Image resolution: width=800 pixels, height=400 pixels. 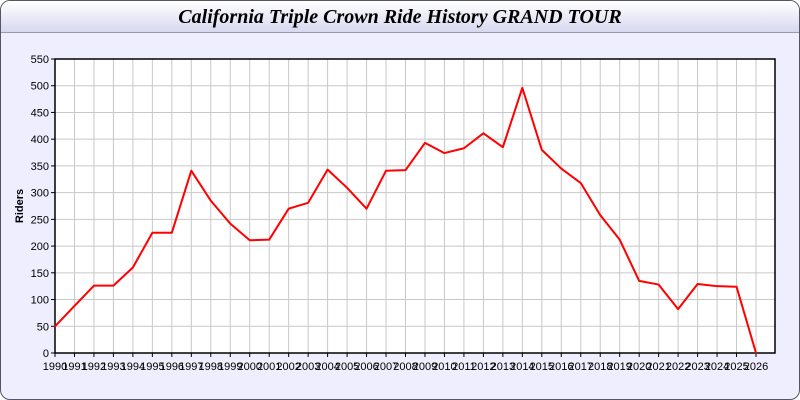 What do you see at coordinates (94, 367) in the screenshot?
I see `x-tick-label: 1992` at bounding box center [94, 367].